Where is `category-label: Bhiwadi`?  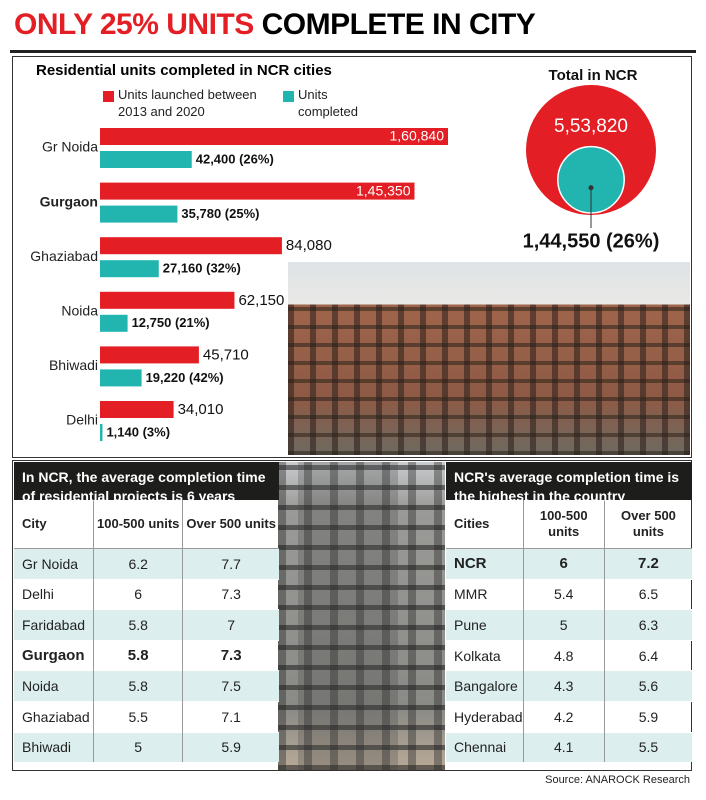 category-label: Bhiwadi is located at coordinates (73, 365).